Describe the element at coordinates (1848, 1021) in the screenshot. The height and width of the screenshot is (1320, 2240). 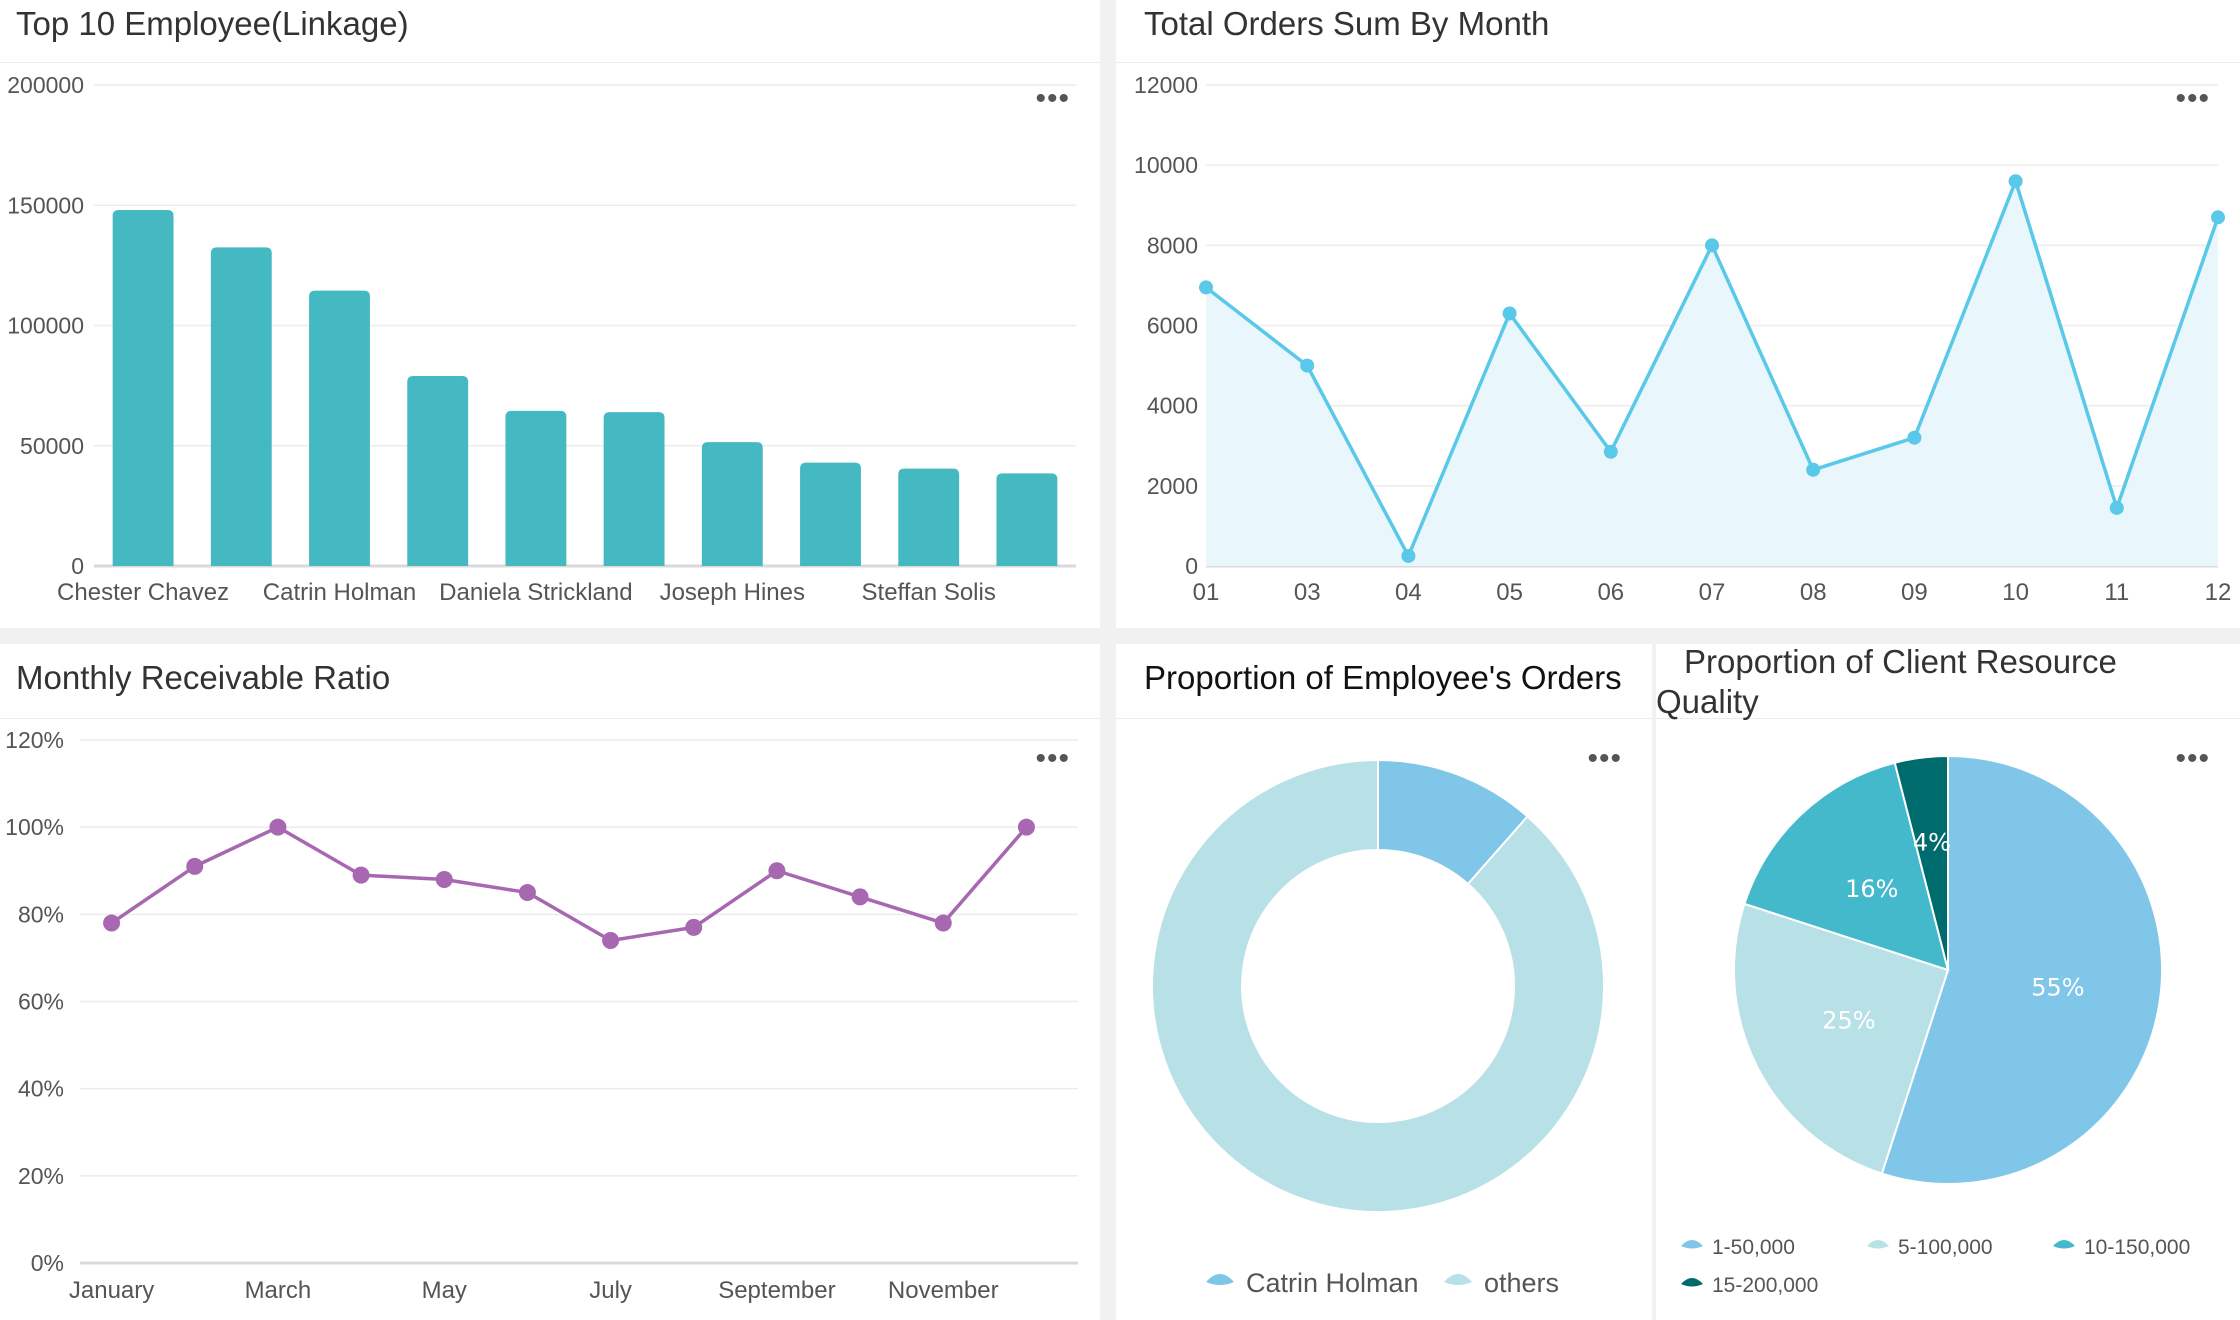
I see `pie-value-label: 25%` at that location.